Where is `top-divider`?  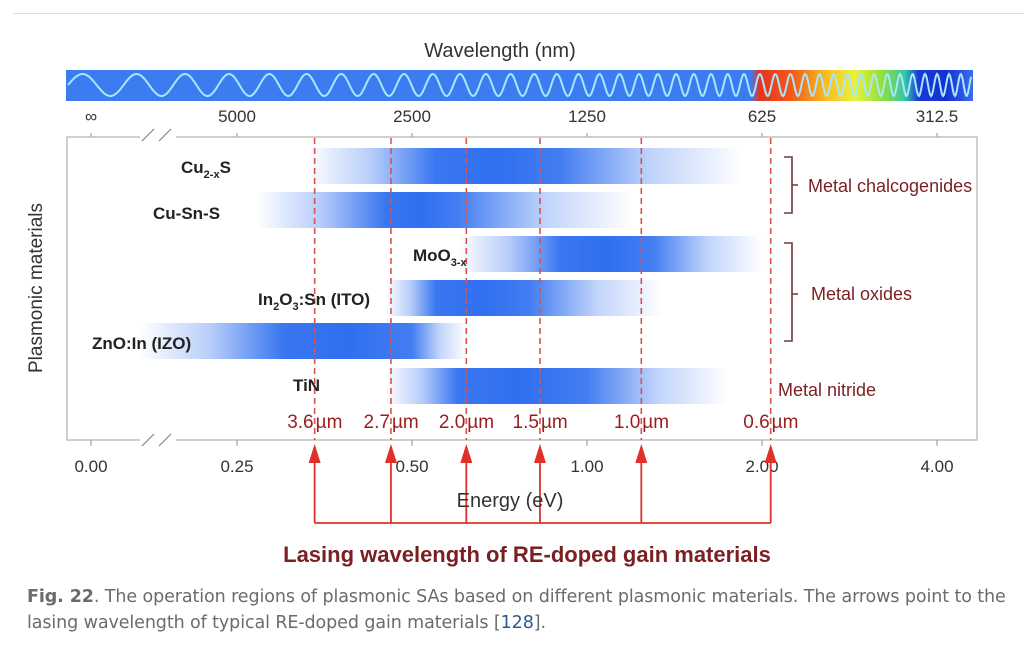
top-divider is located at coordinates (518, 13).